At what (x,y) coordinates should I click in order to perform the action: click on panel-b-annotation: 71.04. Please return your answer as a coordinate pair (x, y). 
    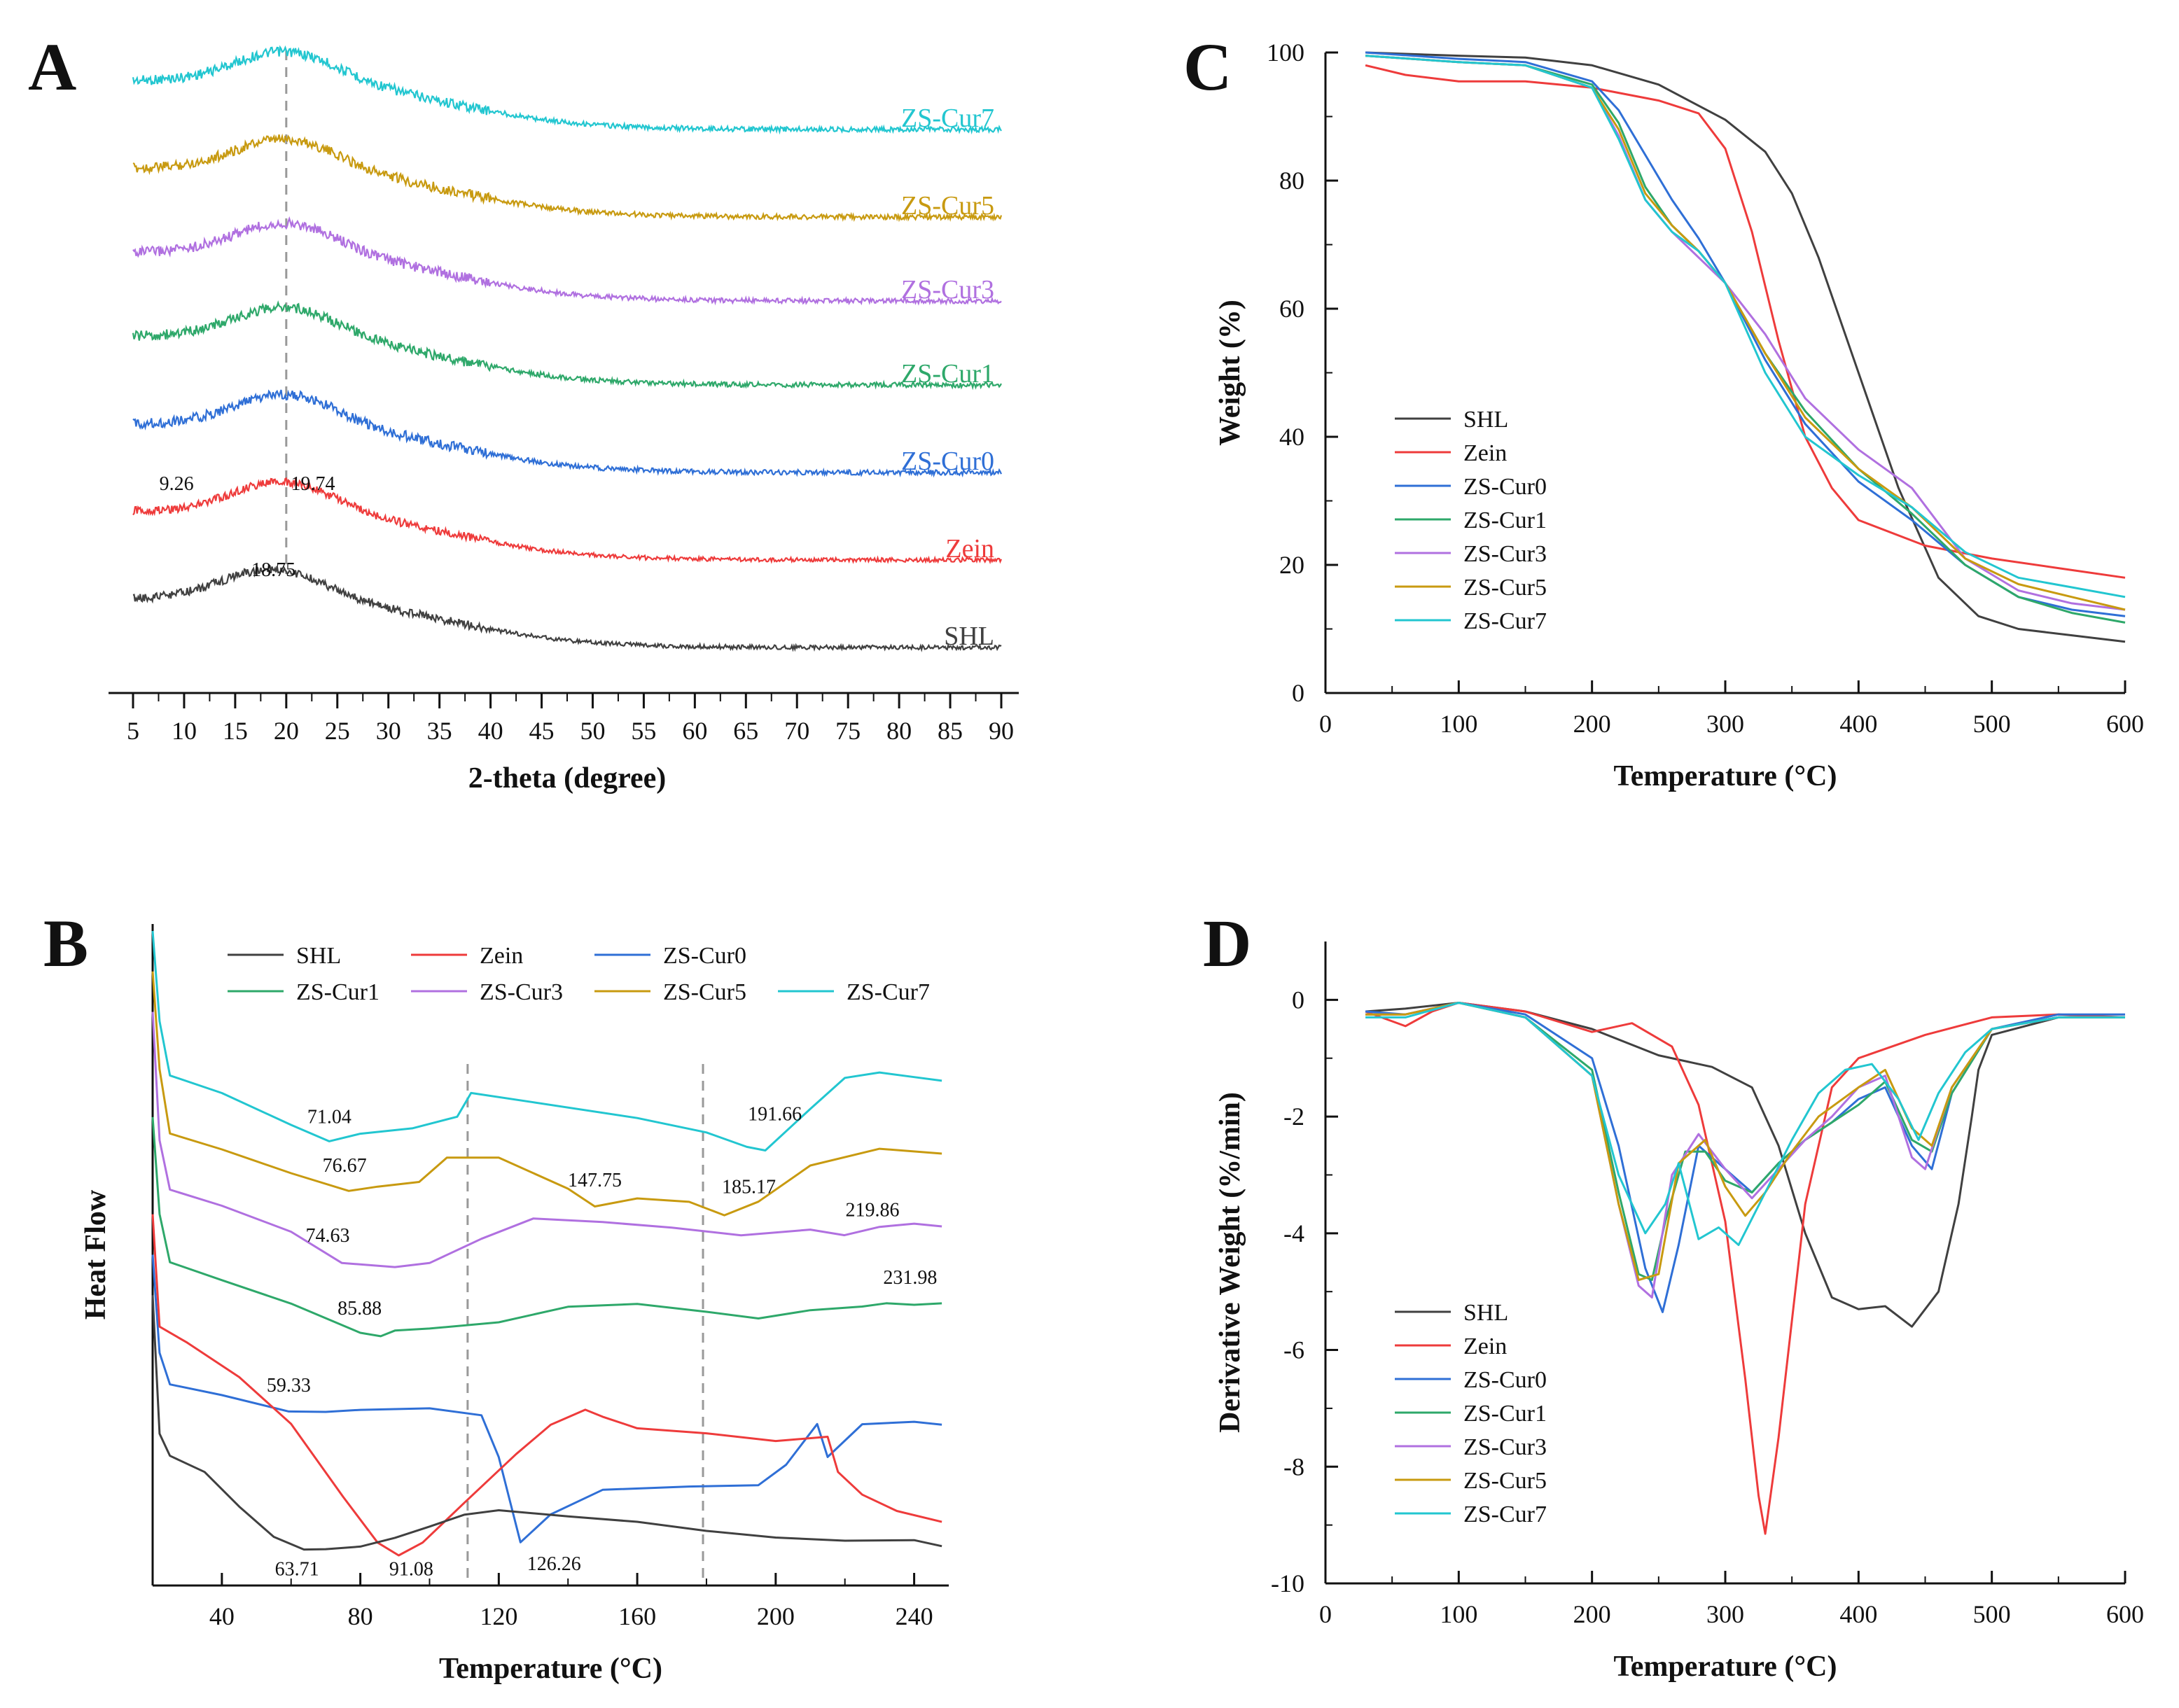
    Looking at the image, I should click on (329, 1117).